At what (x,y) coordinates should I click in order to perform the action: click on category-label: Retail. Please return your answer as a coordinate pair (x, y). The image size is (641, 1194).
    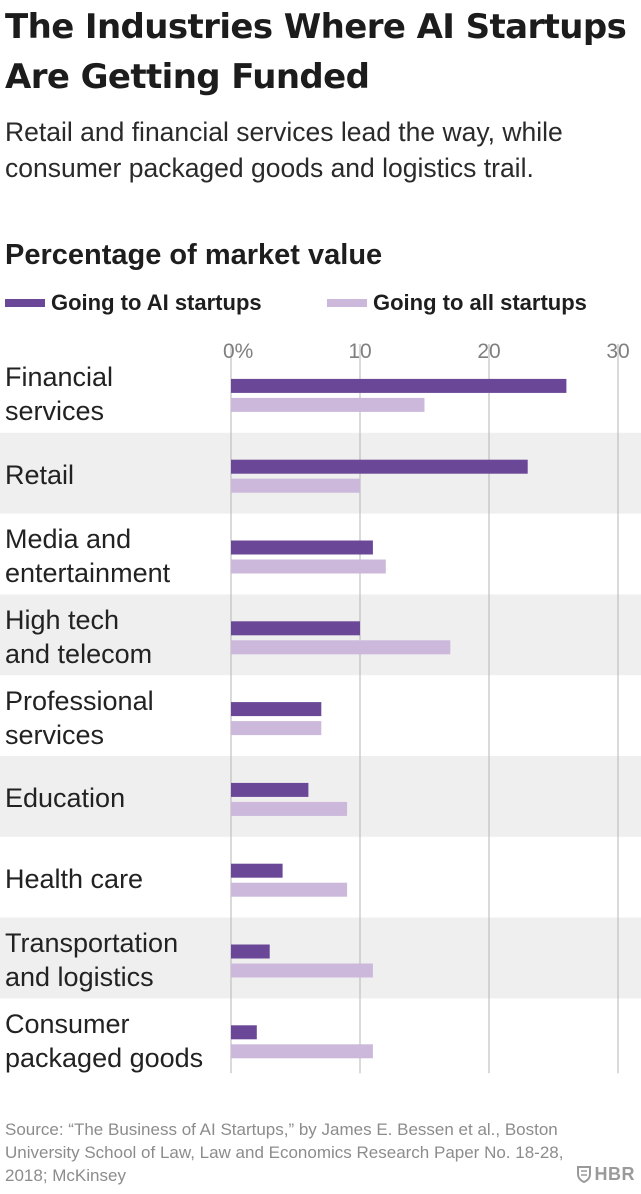
    Looking at the image, I should click on (40, 475).